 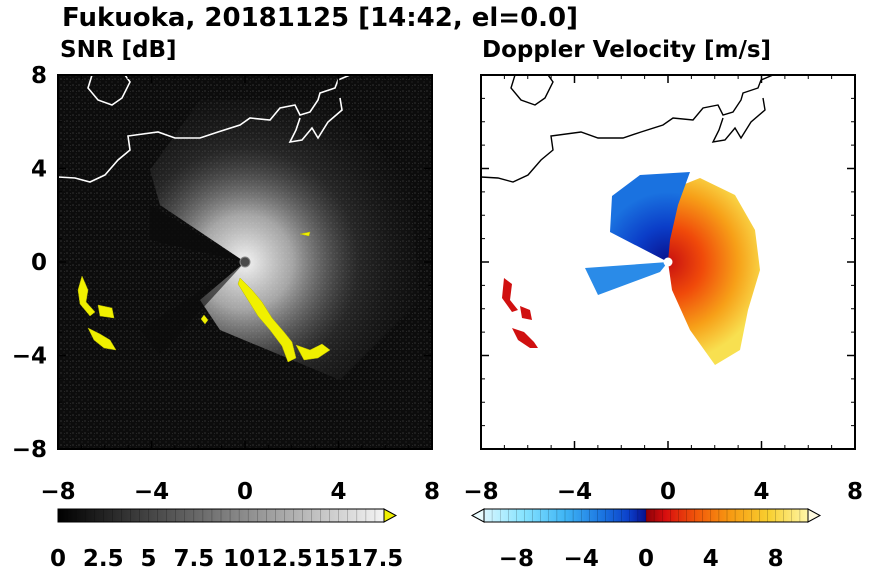 What do you see at coordinates (574, 492) in the screenshot?
I see `velocity-x-tick-label: −4` at bounding box center [574, 492].